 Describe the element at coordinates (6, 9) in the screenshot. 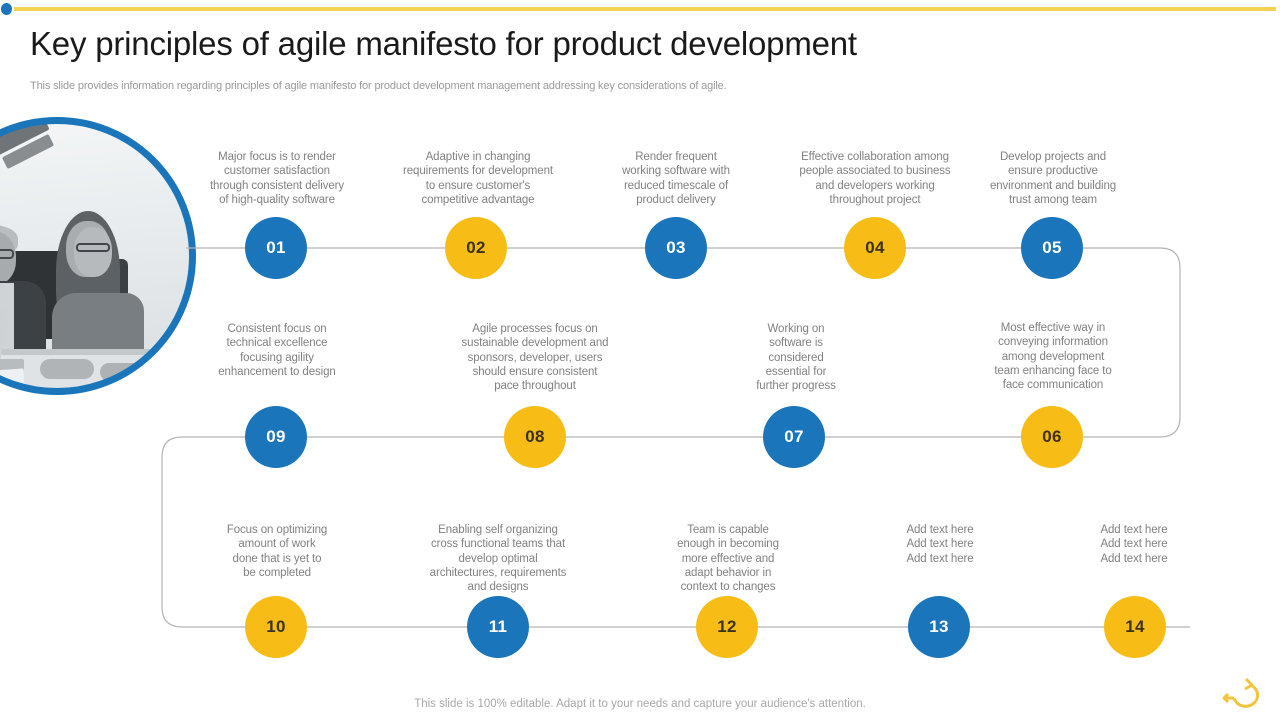

I see `top-accent-dot` at that location.